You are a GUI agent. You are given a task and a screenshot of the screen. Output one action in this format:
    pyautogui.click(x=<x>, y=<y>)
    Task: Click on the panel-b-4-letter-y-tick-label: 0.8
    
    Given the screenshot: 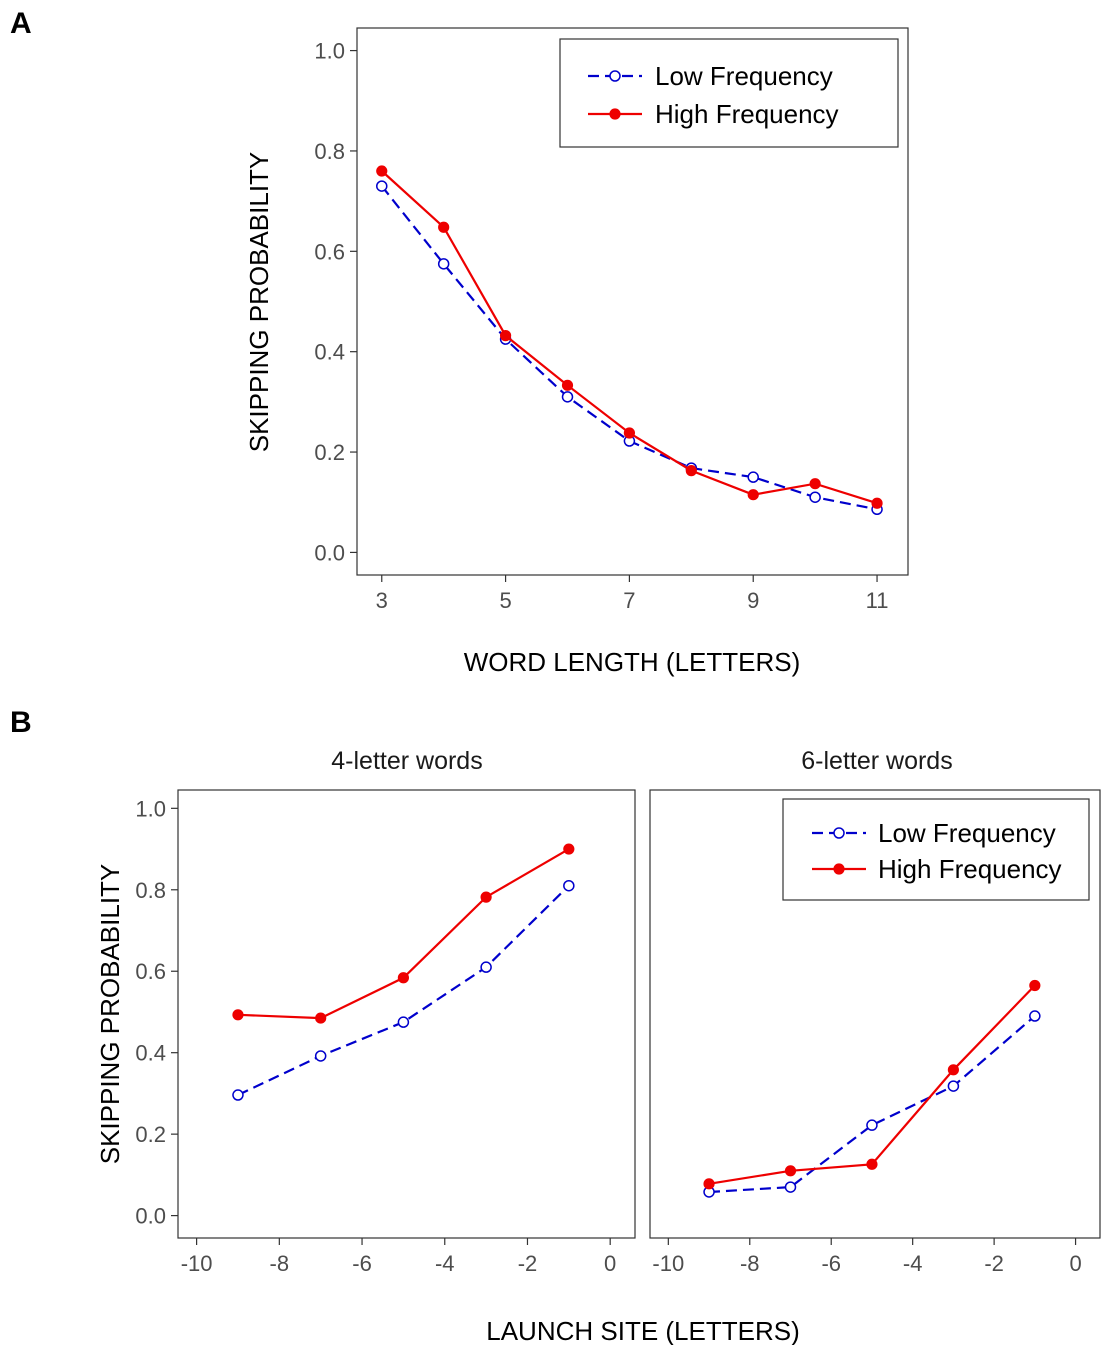 What is the action you would take?
    pyautogui.click(x=150, y=890)
    